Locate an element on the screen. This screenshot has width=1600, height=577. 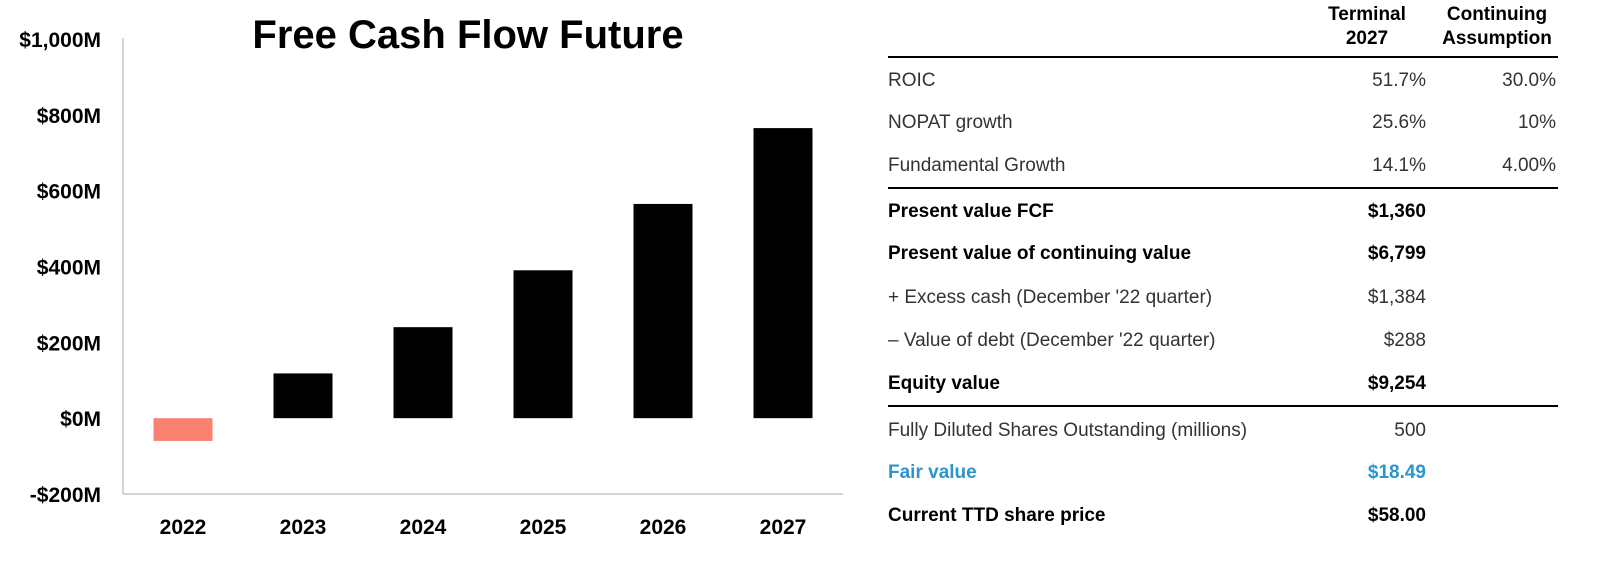
table-row: Fair value $18.49 is located at coordinates (1223, 473).